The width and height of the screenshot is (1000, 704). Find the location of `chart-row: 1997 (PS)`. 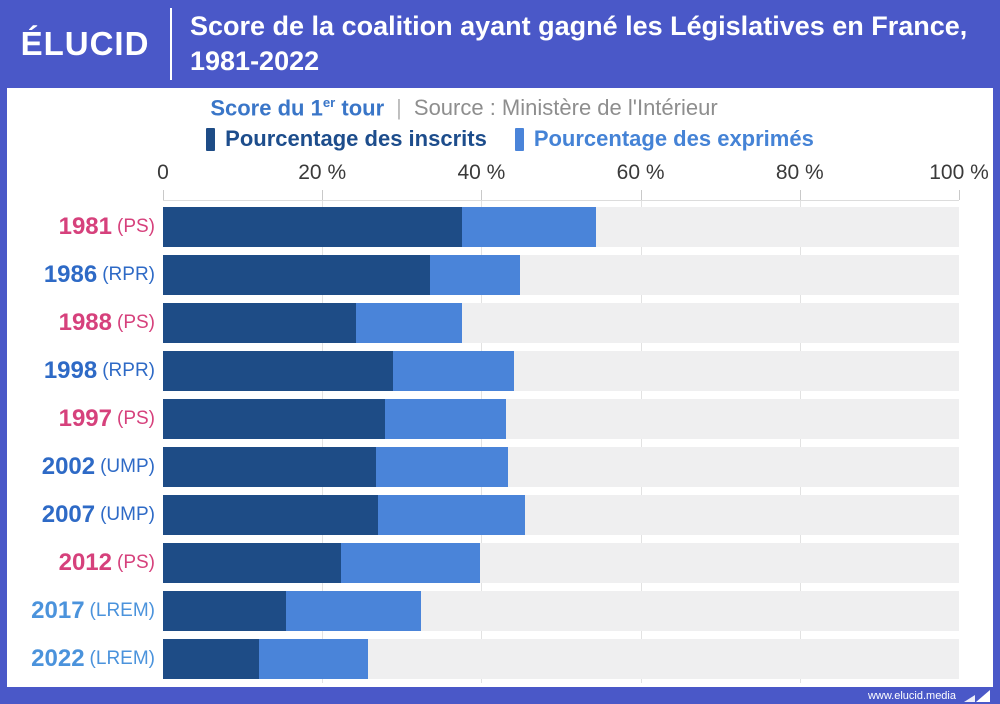

chart-row: 1997 (PS) is located at coordinates (509, 419).